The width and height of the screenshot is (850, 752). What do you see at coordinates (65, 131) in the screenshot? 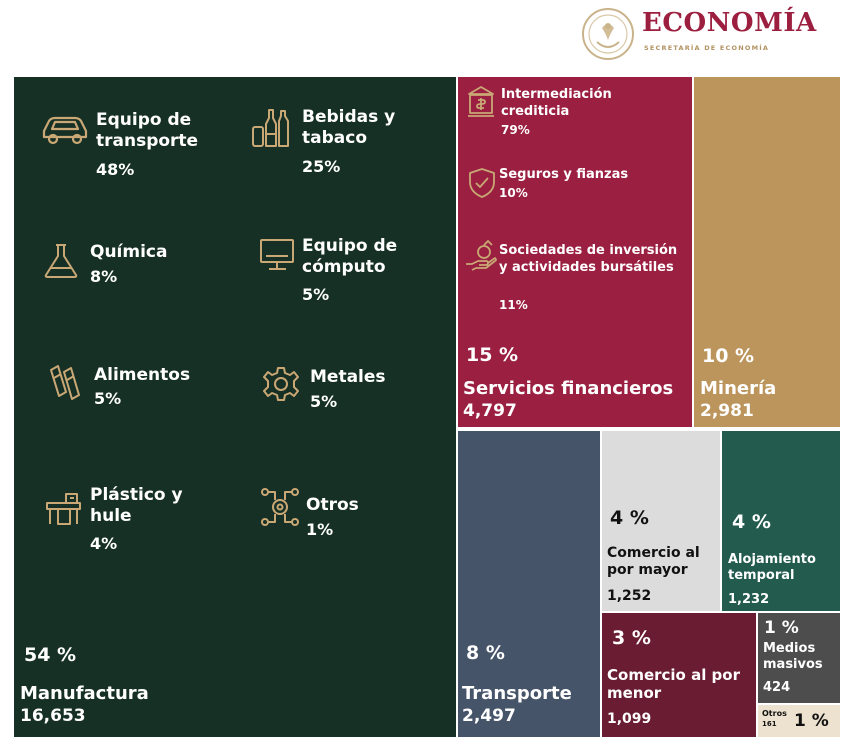
I see `car-icon` at bounding box center [65, 131].